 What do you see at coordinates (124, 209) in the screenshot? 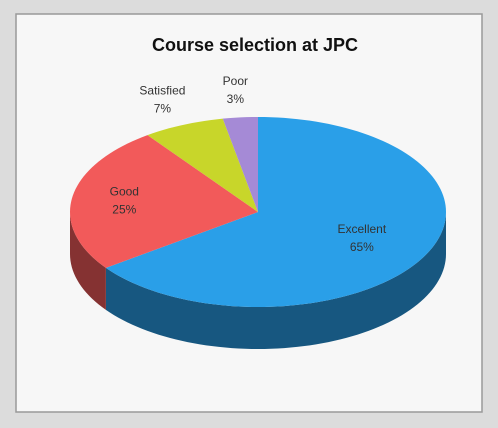
I see `data-label-value: 25%` at bounding box center [124, 209].